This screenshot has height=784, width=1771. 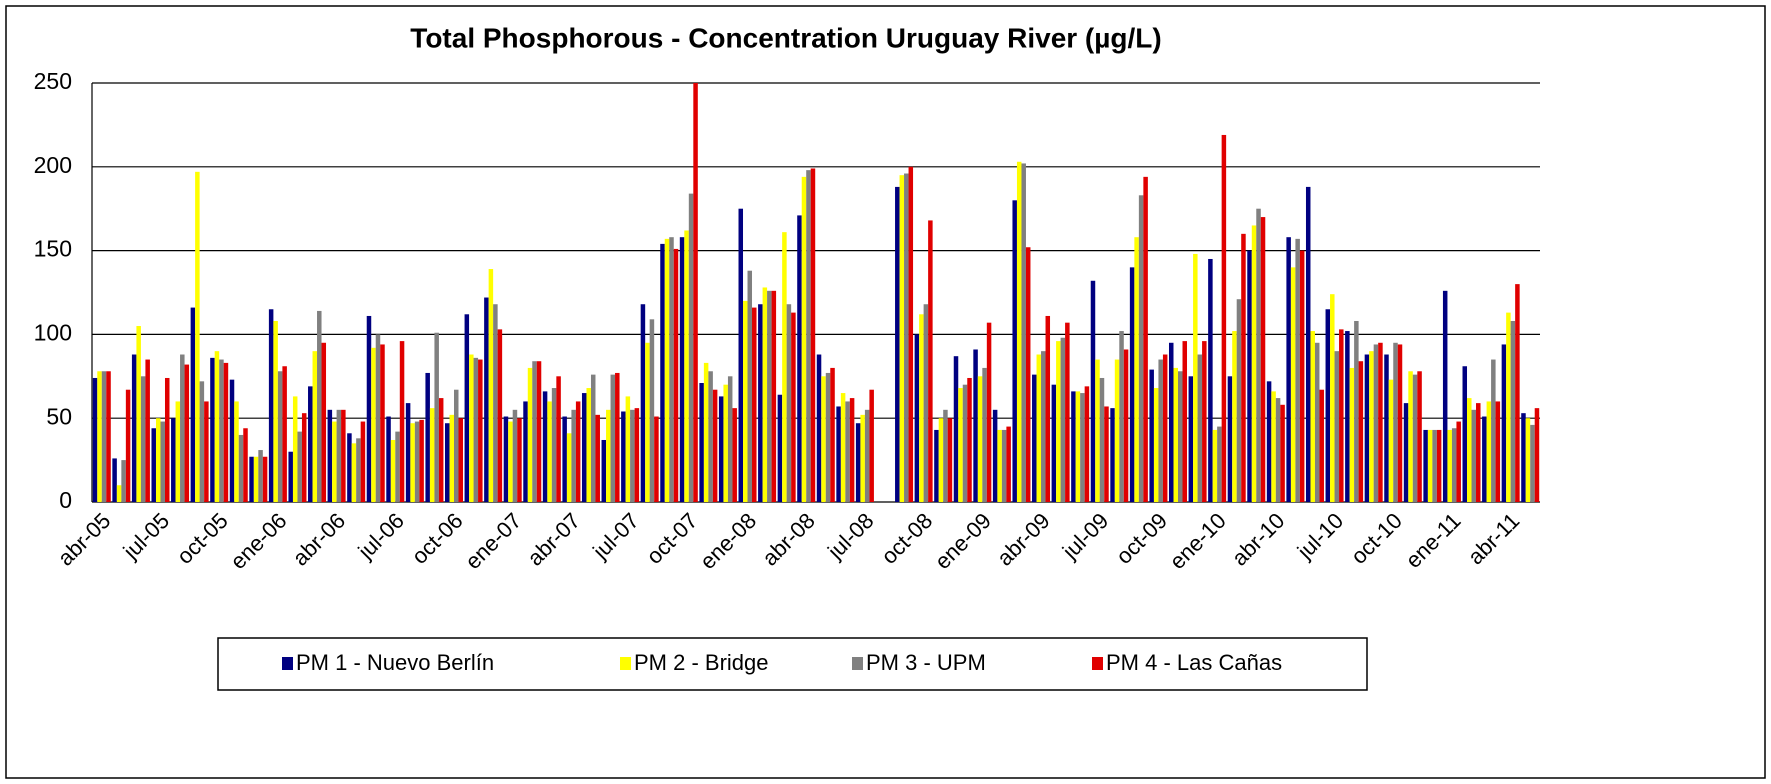 What do you see at coordinates (926, 662) in the screenshot?
I see `legend-label: PM 3 - UPM` at bounding box center [926, 662].